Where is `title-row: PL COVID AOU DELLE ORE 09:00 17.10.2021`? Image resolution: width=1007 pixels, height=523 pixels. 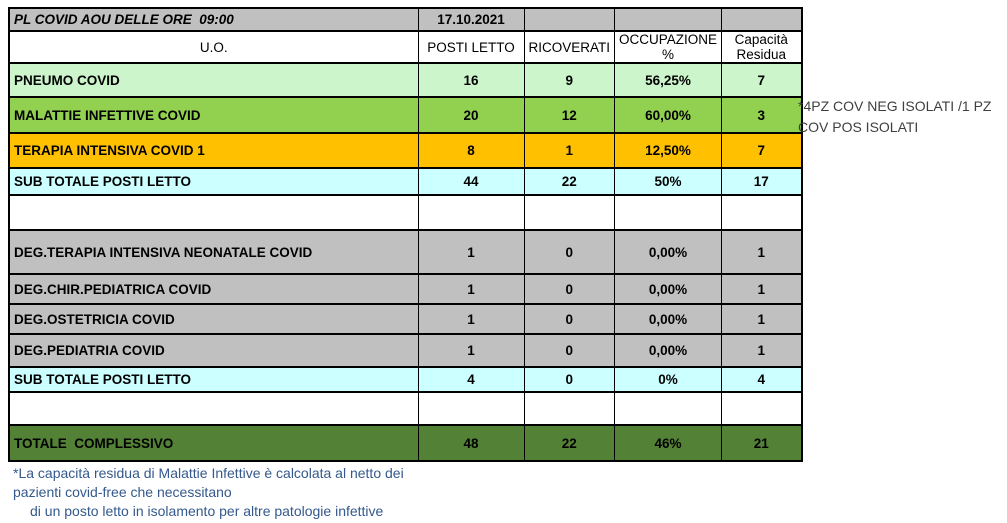 title-row: PL COVID AOU DELLE ORE 09:00 17.10.2021 is located at coordinates (405, 19).